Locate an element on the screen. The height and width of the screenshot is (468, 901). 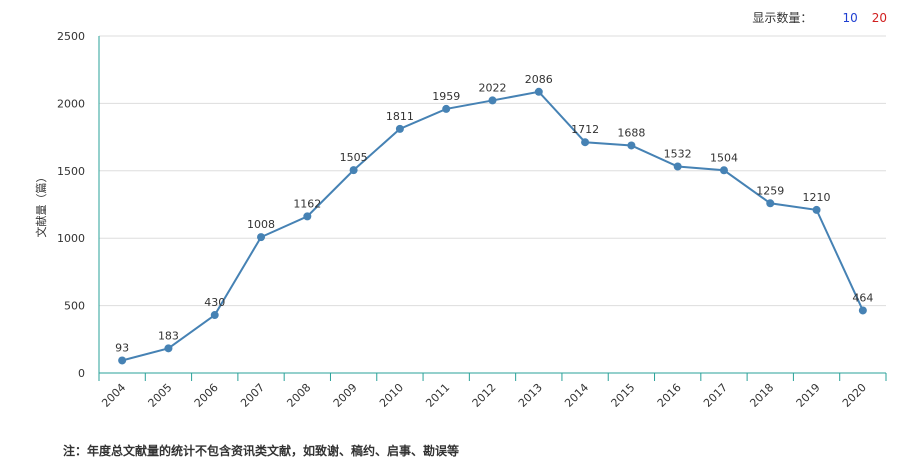
x-tick-label: 2007 is located at coordinates (252, 395).